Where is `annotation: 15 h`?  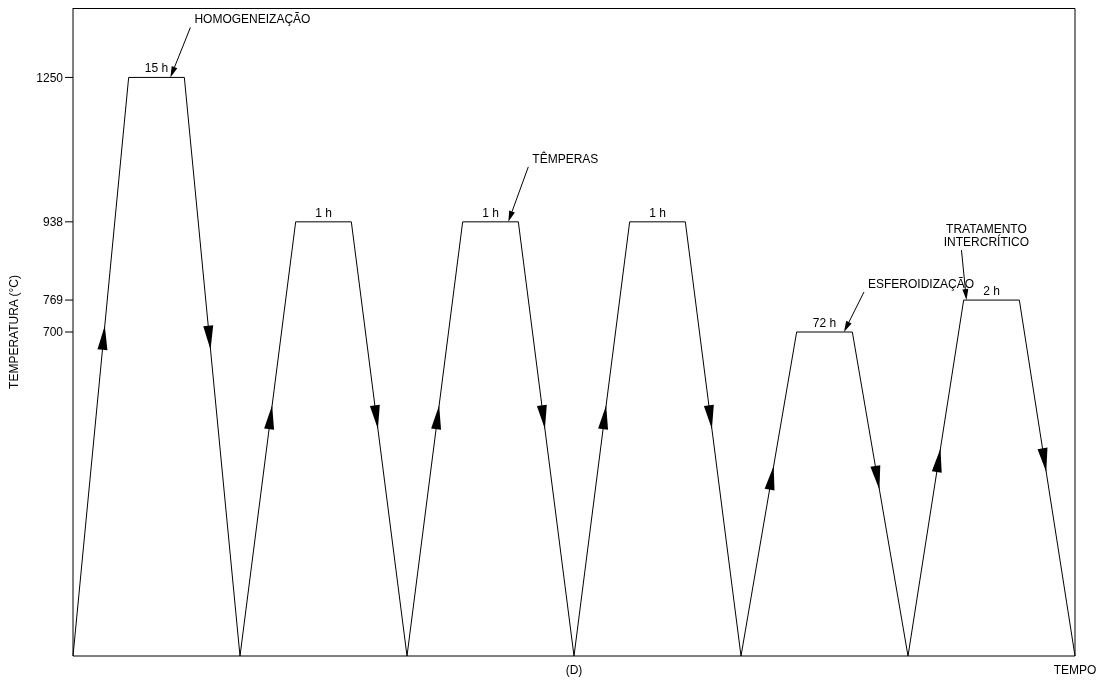
annotation: 15 h is located at coordinates (156, 68).